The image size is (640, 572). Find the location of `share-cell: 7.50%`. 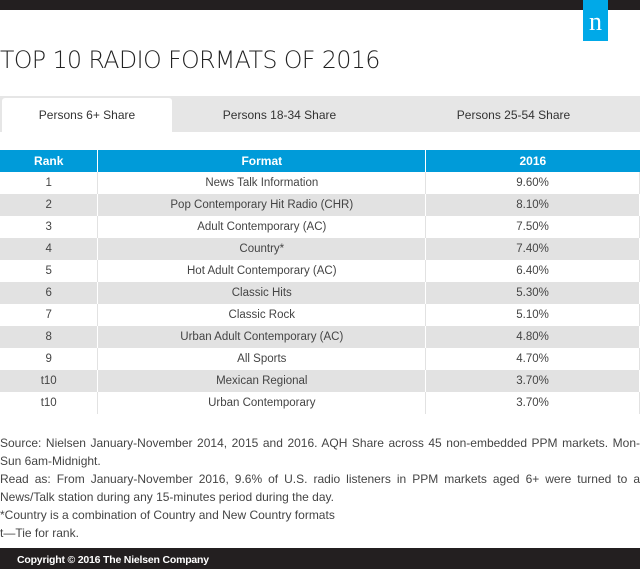

share-cell: 7.50% is located at coordinates (532, 227).